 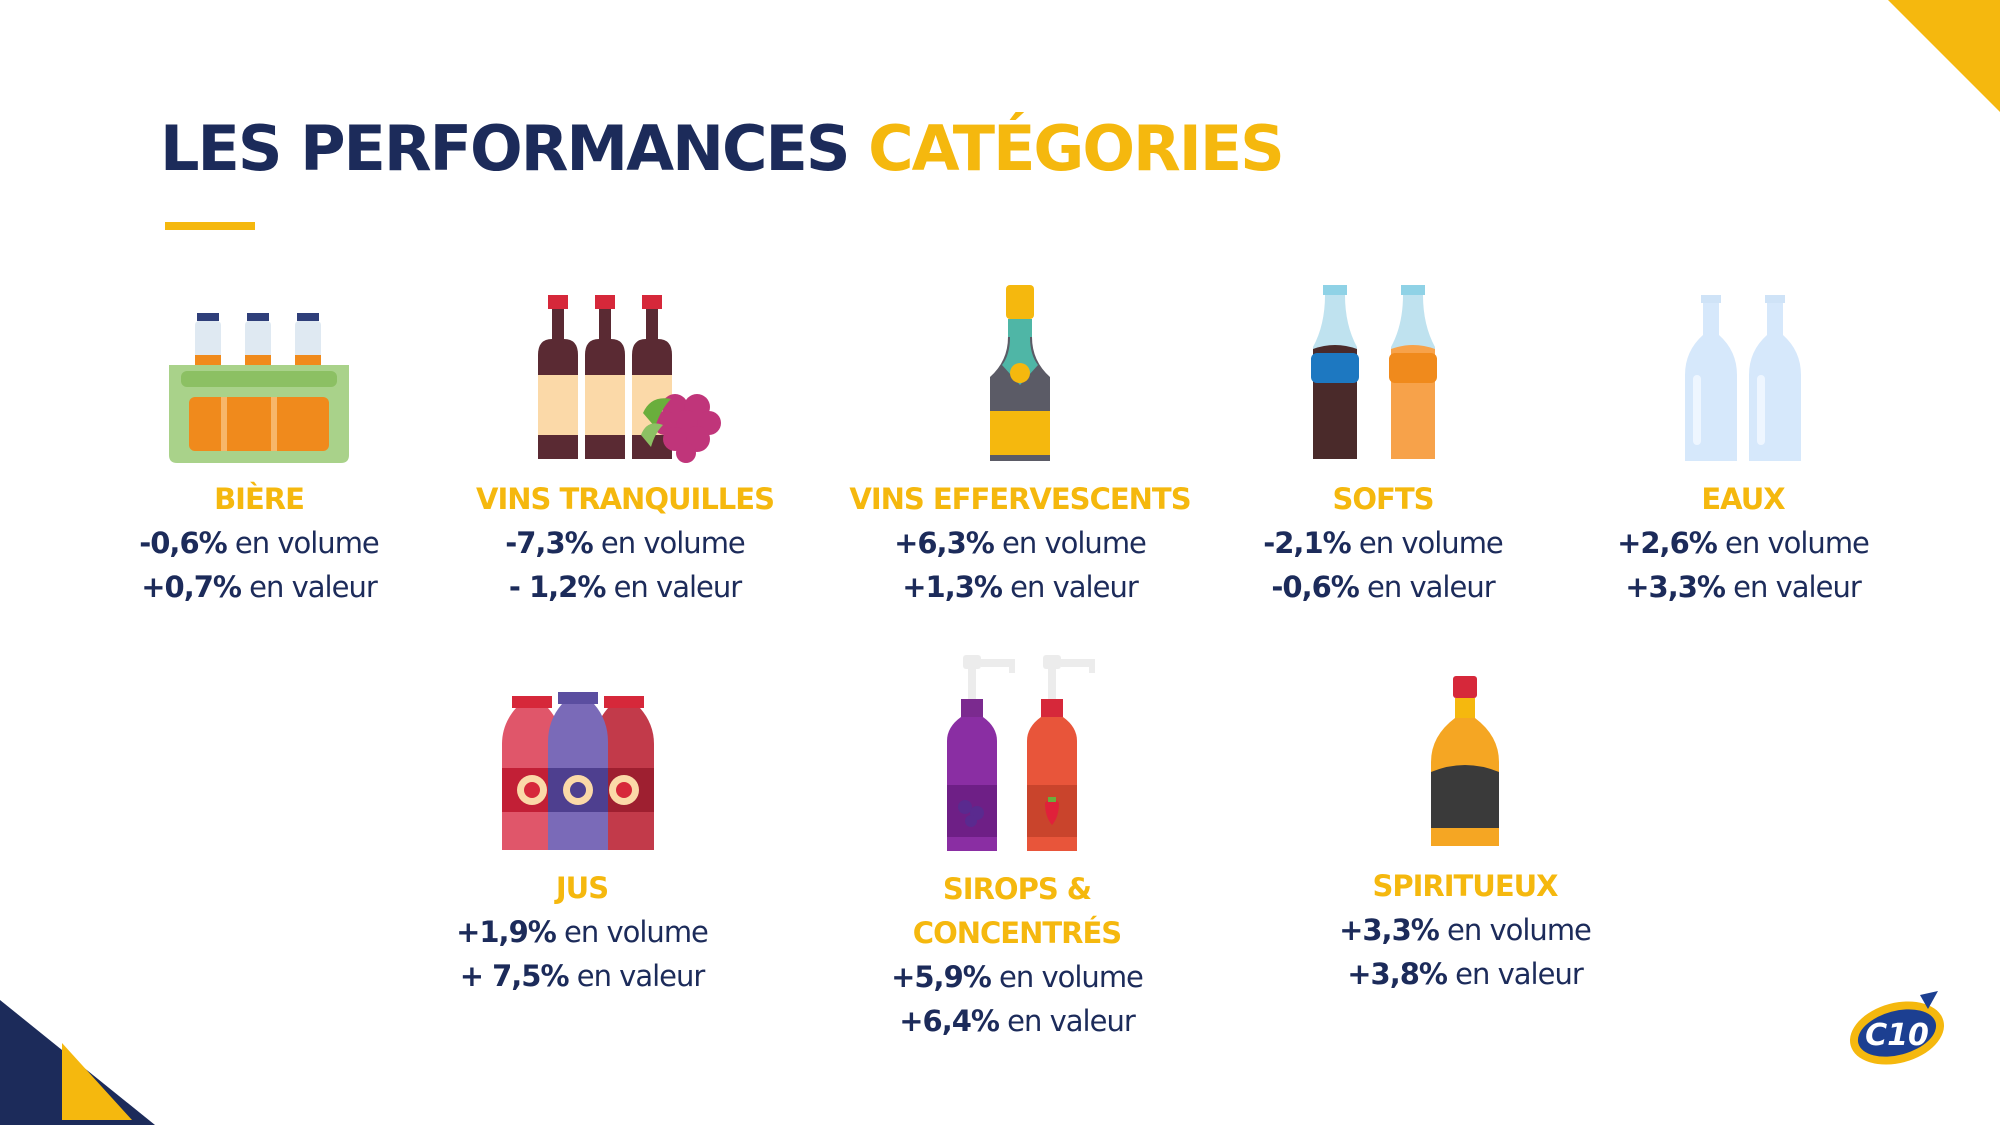 What do you see at coordinates (1020, 587) in the screenshot?
I see `value-change: +1,3% en valeur` at bounding box center [1020, 587].